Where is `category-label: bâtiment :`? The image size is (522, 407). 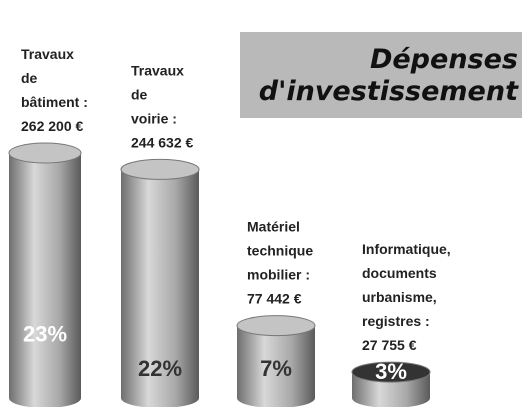 category-label: bâtiment : is located at coordinates (54, 102).